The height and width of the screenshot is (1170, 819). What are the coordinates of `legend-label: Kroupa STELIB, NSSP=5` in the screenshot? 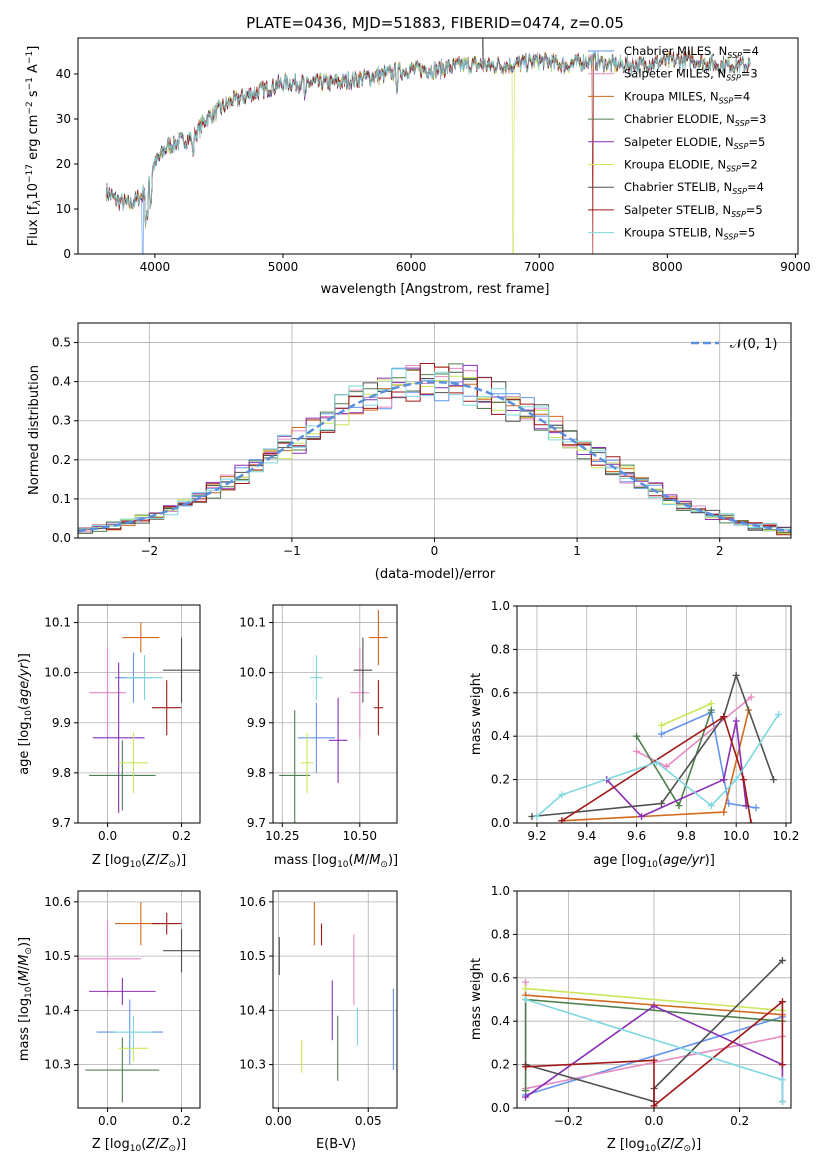 It's located at (689, 234).